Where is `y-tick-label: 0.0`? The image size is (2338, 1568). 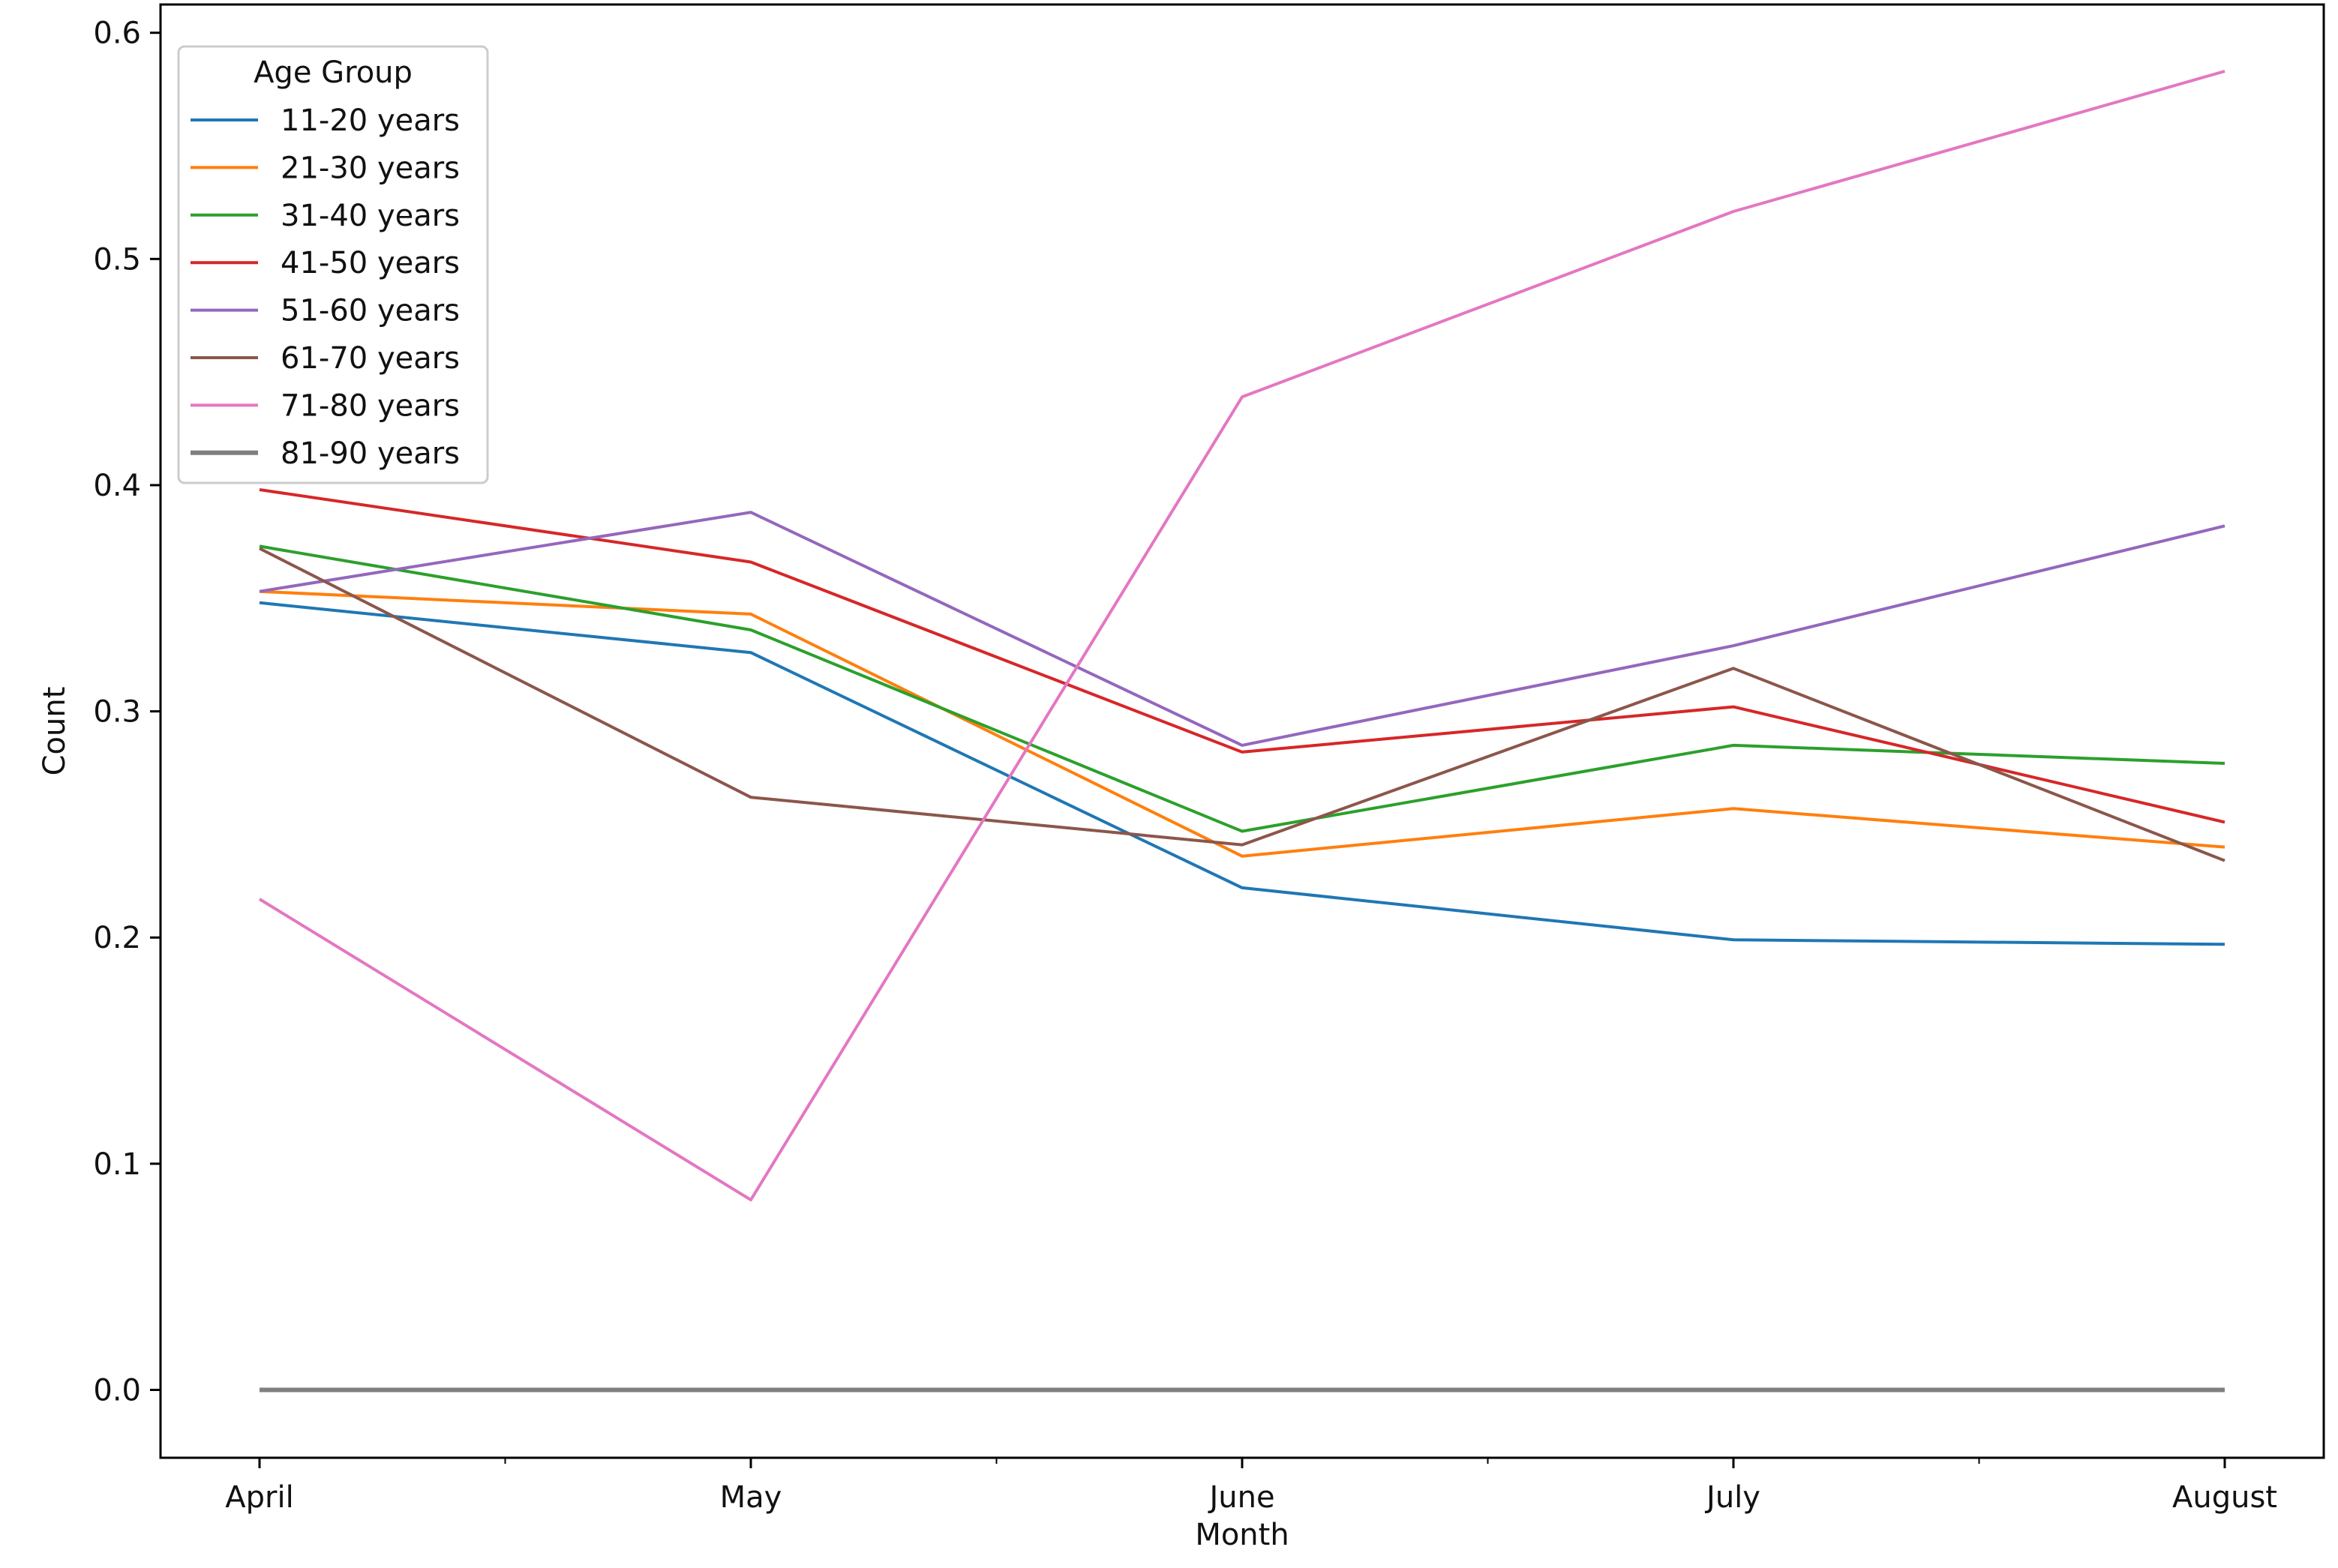
y-tick-label: 0.0 is located at coordinates (117, 1391).